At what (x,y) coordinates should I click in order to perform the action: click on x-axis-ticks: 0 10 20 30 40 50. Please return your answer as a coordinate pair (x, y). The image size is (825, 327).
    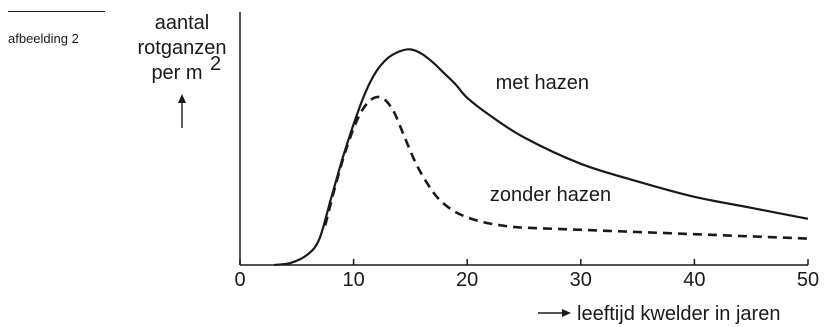
    Looking at the image, I should click on (526, 275).